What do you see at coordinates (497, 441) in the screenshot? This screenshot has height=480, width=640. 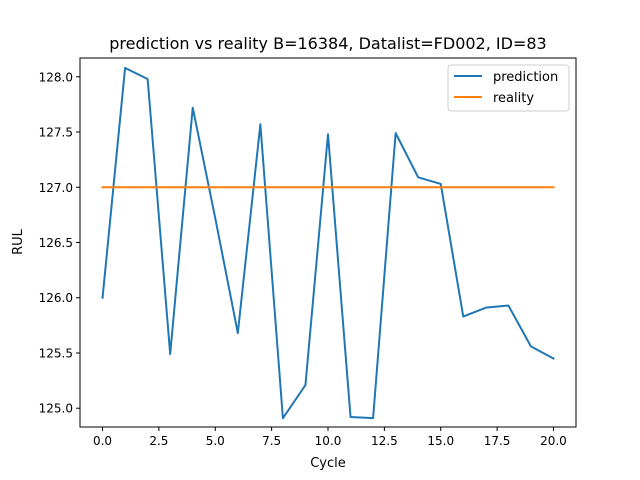 I see `x-tick-label: 17.5` at bounding box center [497, 441].